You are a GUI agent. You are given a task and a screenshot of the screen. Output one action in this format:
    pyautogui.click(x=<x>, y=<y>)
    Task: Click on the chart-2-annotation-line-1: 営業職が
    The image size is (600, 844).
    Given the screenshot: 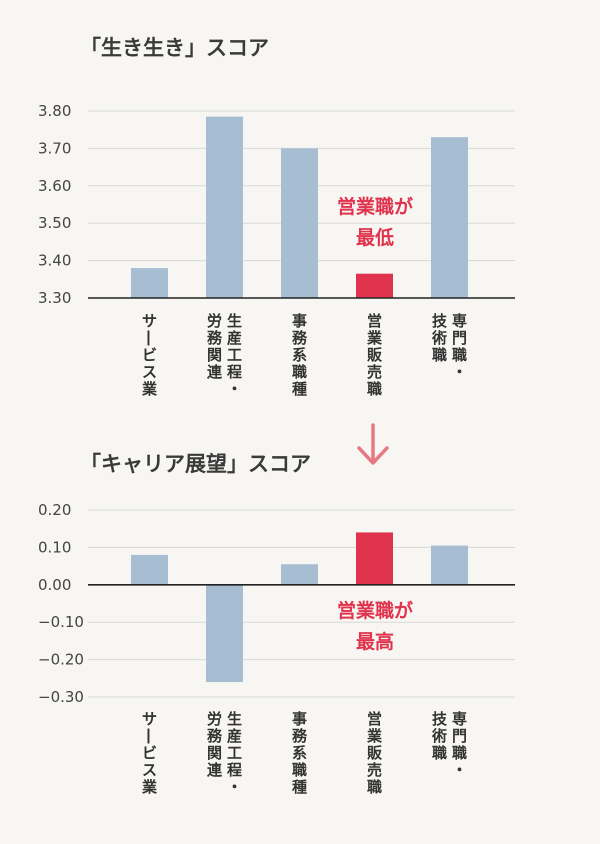 What is the action you would take?
    pyautogui.click(x=375, y=610)
    